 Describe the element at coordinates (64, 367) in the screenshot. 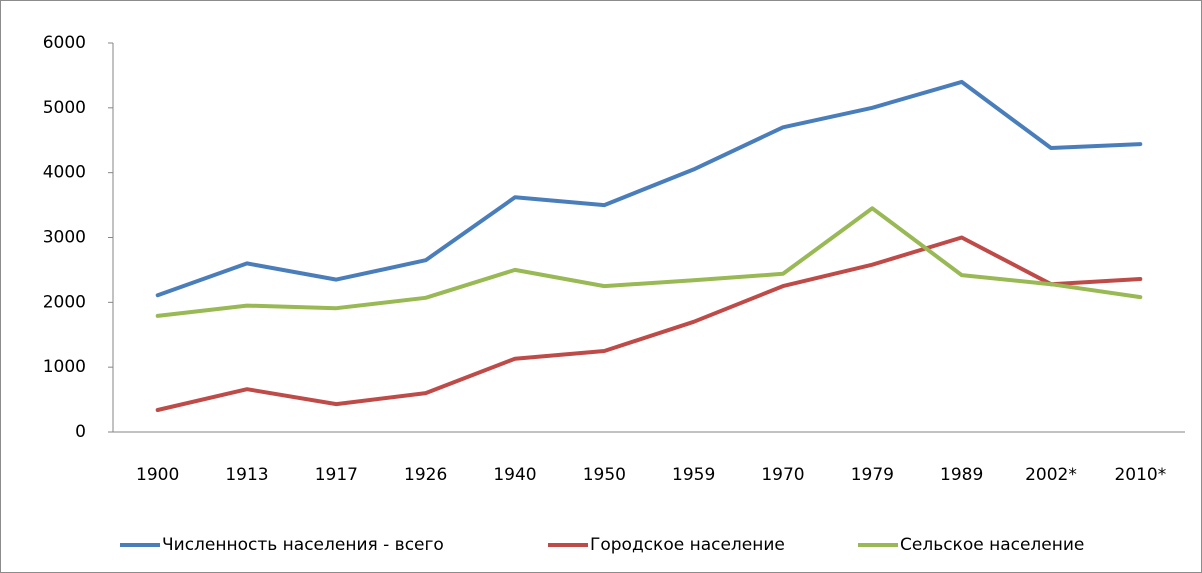

I see `y-tick-label: 1000` at that location.